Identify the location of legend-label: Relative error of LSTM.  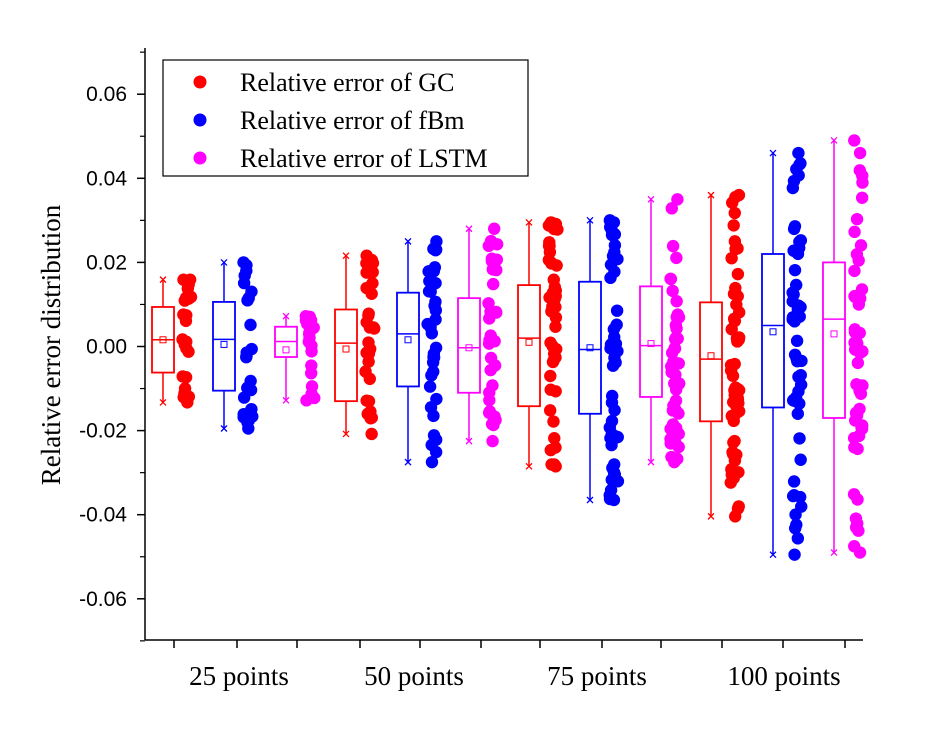
(364, 158).